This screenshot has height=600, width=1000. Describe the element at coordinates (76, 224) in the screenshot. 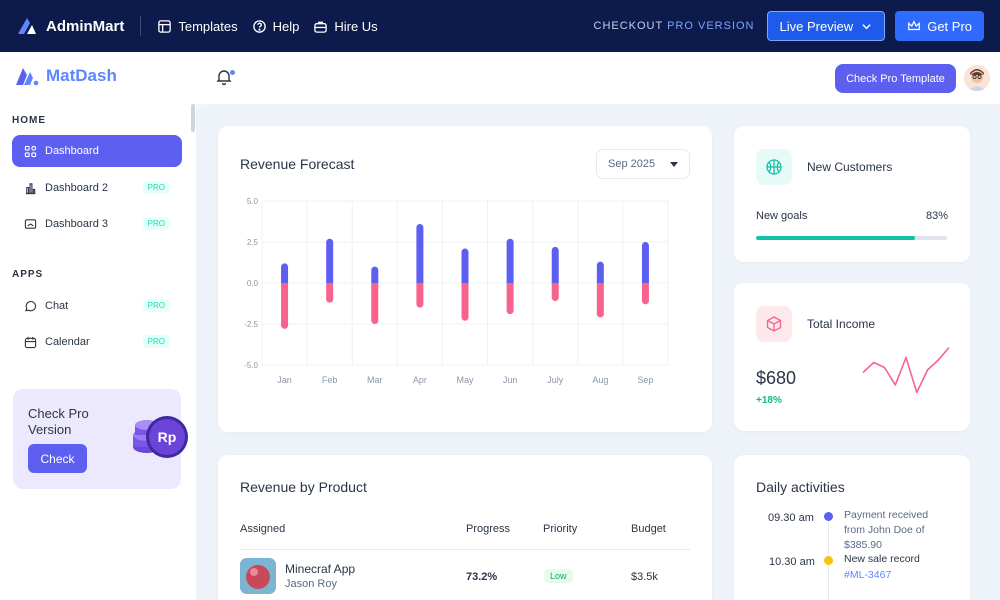

I see `sidebar-item-label: Dashboard 3` at that location.